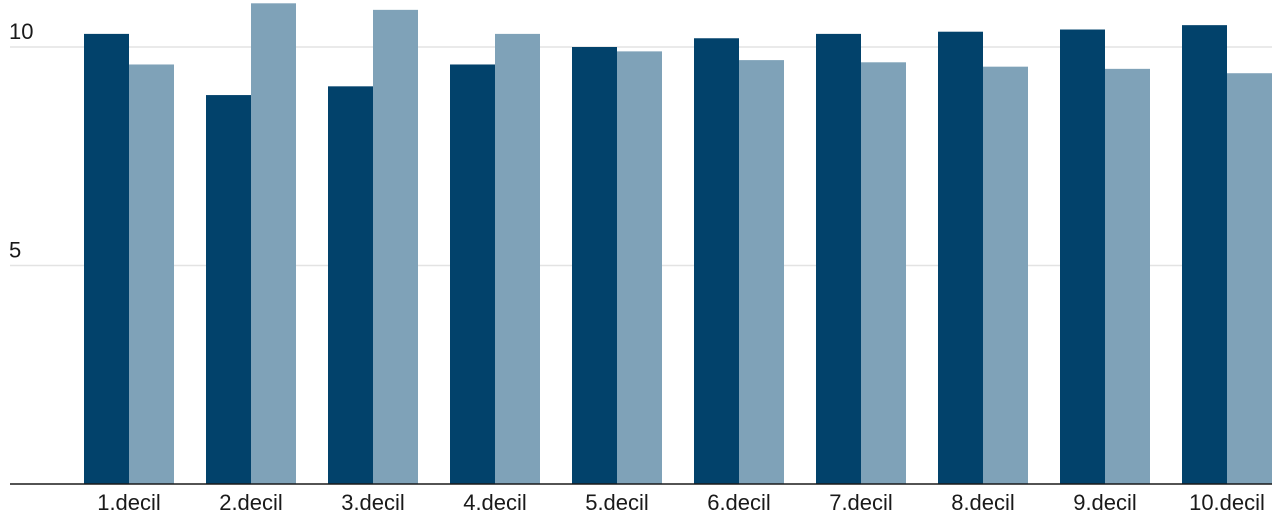  Describe the element at coordinates (517, 258) in the screenshot. I see `bar-2-4.decil` at that location.